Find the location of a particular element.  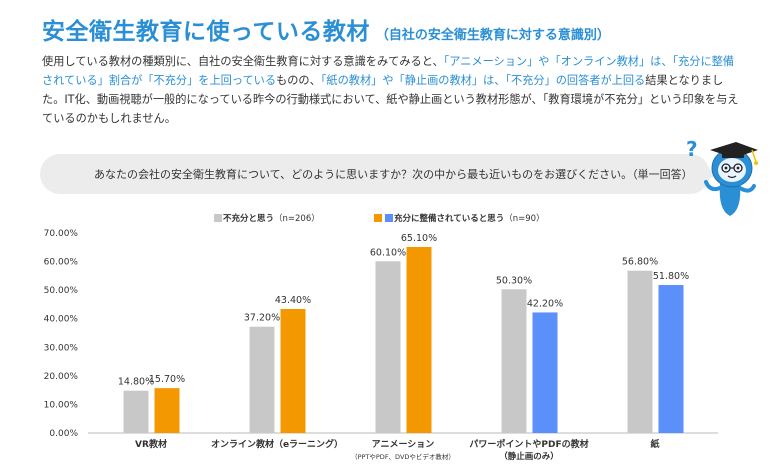

legend-item-sufficient: 充分に整備されていると思う（n=90） is located at coordinates (459, 218).